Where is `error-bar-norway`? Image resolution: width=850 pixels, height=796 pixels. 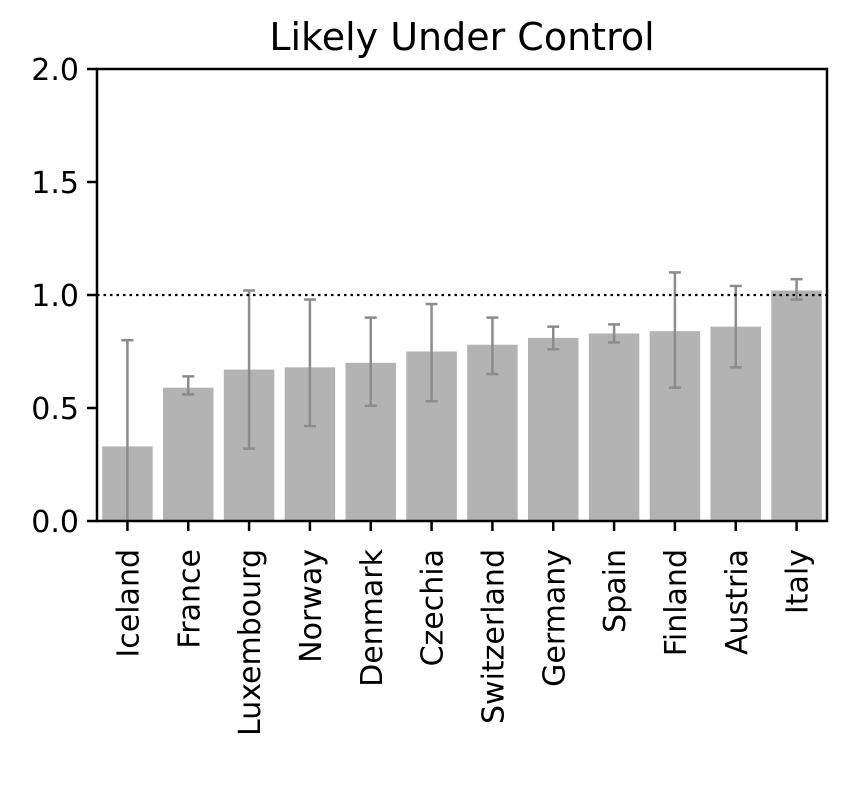 error-bar-norway is located at coordinates (309, 363).